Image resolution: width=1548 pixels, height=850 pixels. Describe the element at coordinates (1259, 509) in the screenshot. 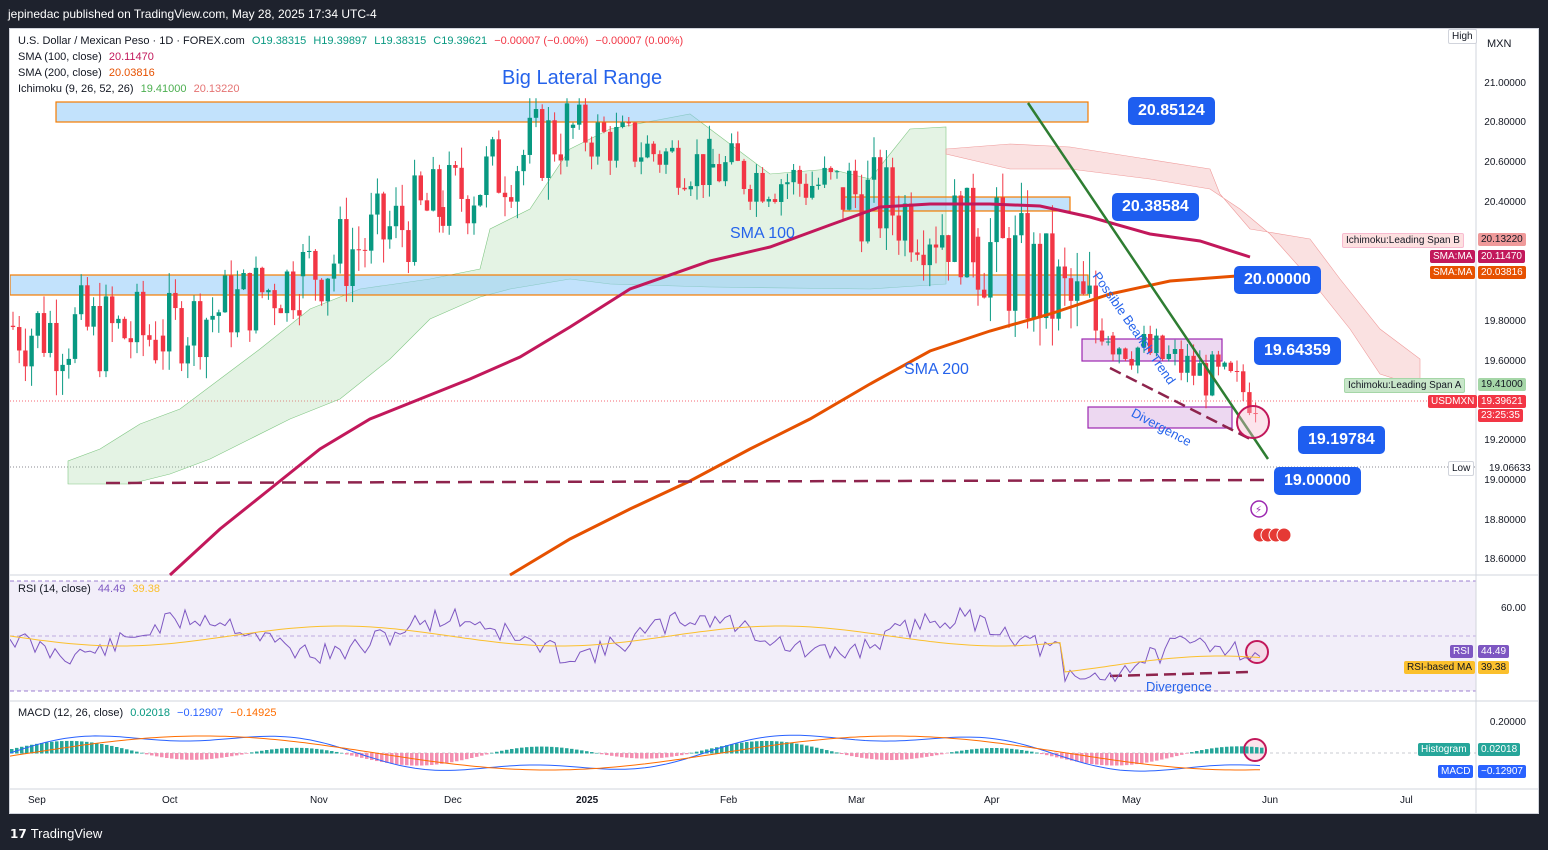

I see `event-lightning-icon` at that location.